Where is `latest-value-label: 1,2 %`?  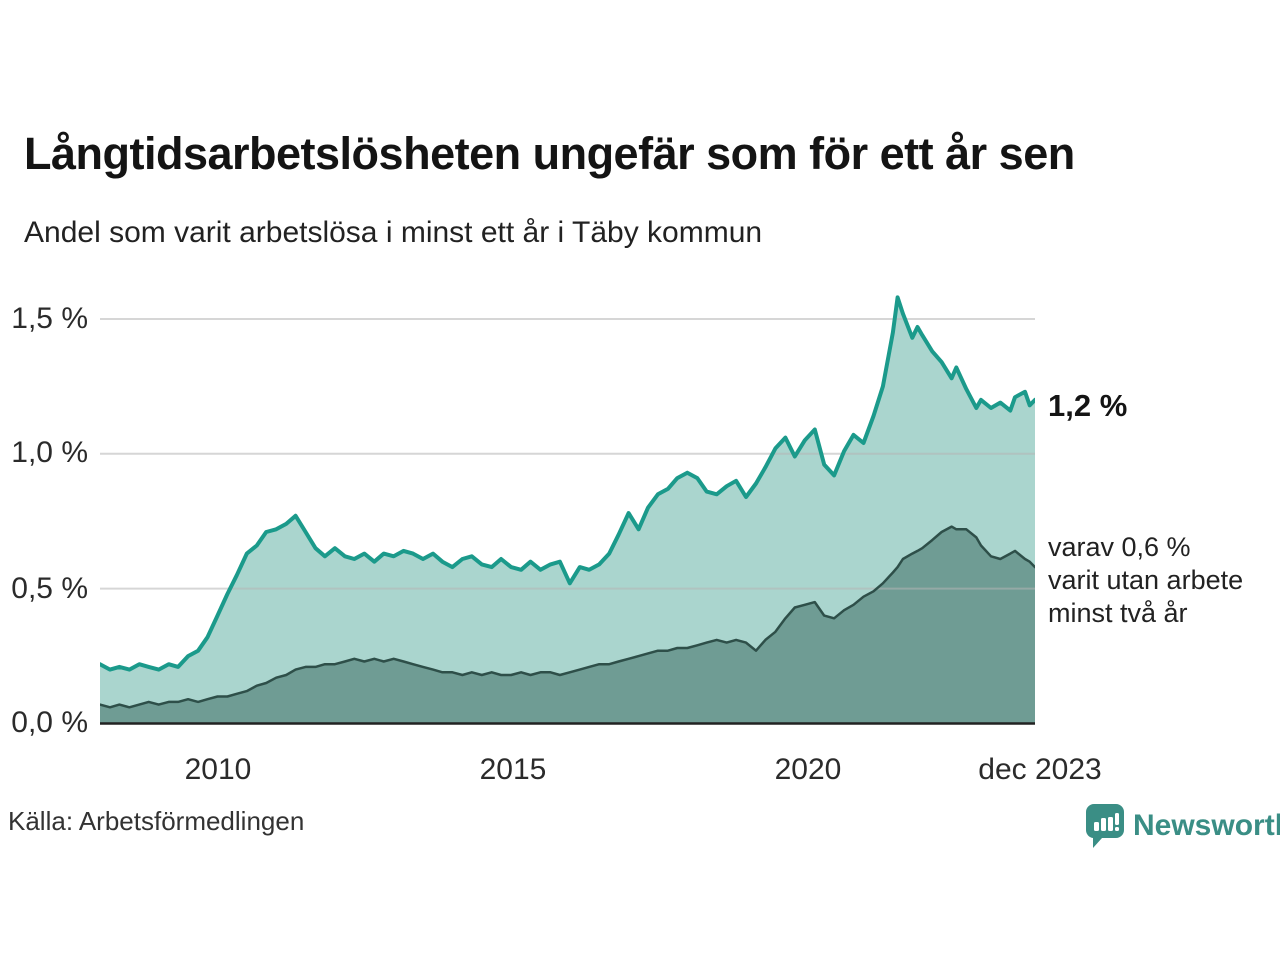 latest-value-label: 1,2 % is located at coordinates (1088, 405).